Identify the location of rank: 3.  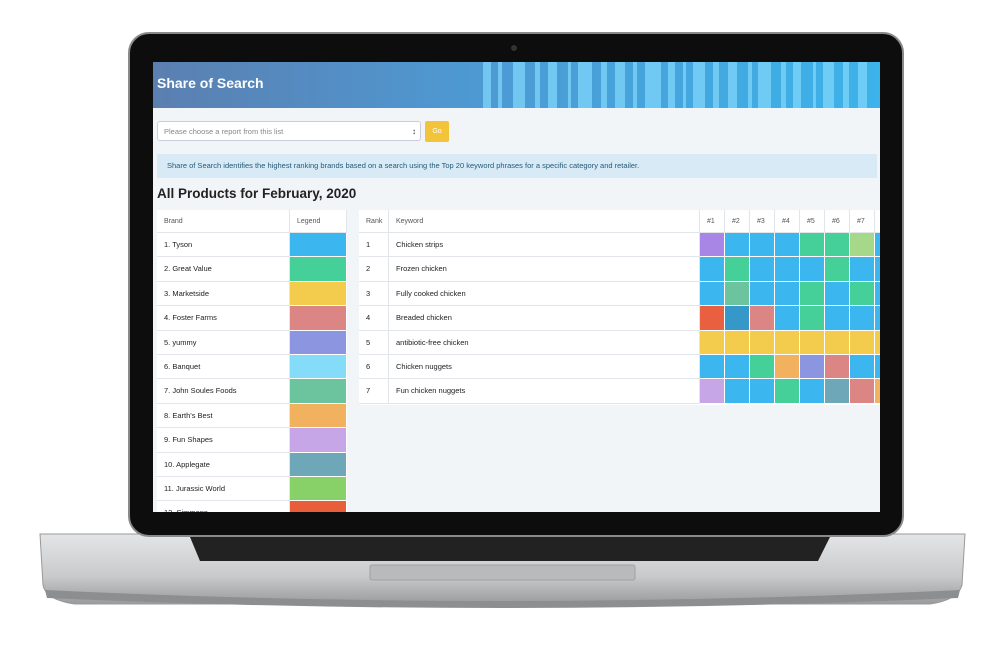
(374, 294).